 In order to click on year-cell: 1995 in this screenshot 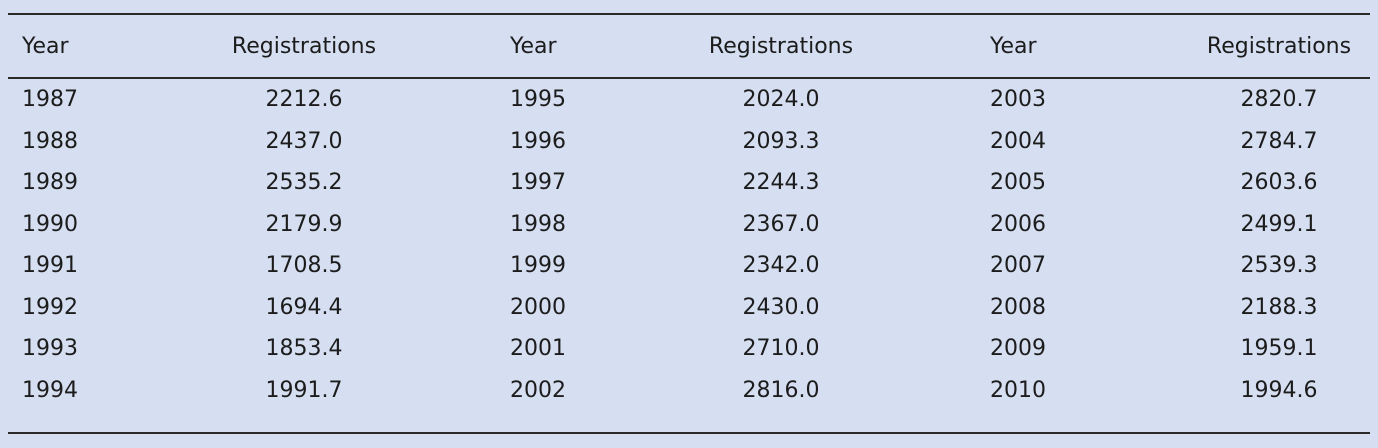, I will do `click(538, 99)`.